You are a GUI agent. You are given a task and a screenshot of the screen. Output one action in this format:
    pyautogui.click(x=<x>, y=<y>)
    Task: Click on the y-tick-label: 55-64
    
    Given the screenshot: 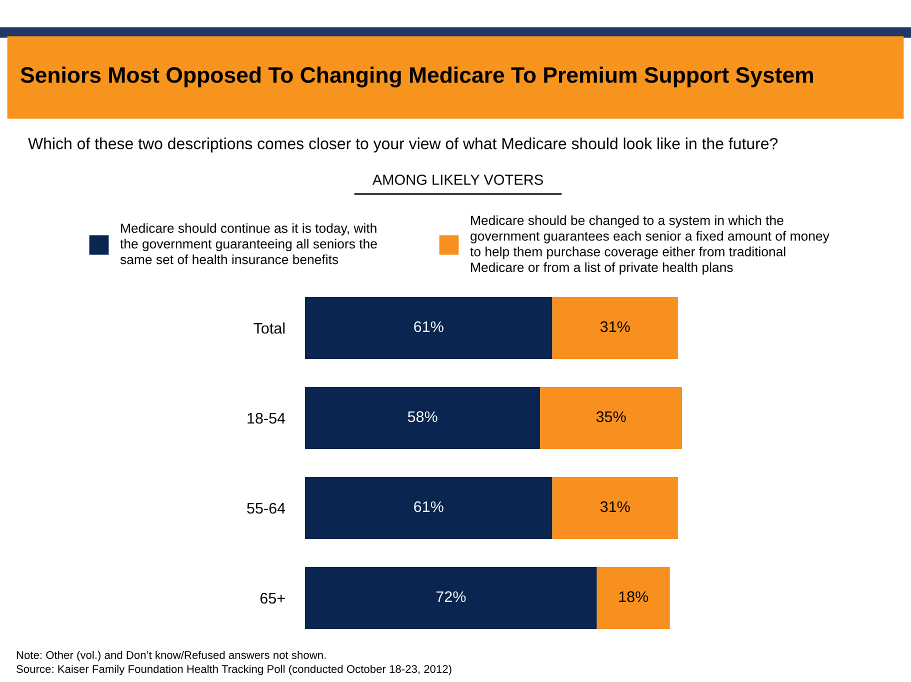 What is the action you would take?
    pyautogui.click(x=266, y=508)
    